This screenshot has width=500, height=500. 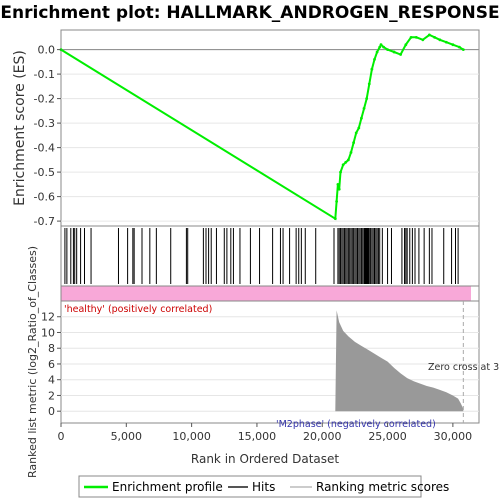 What do you see at coordinates (44, 221) in the screenshot?
I see `es-y-tick-label: -0.7` at bounding box center [44, 221].